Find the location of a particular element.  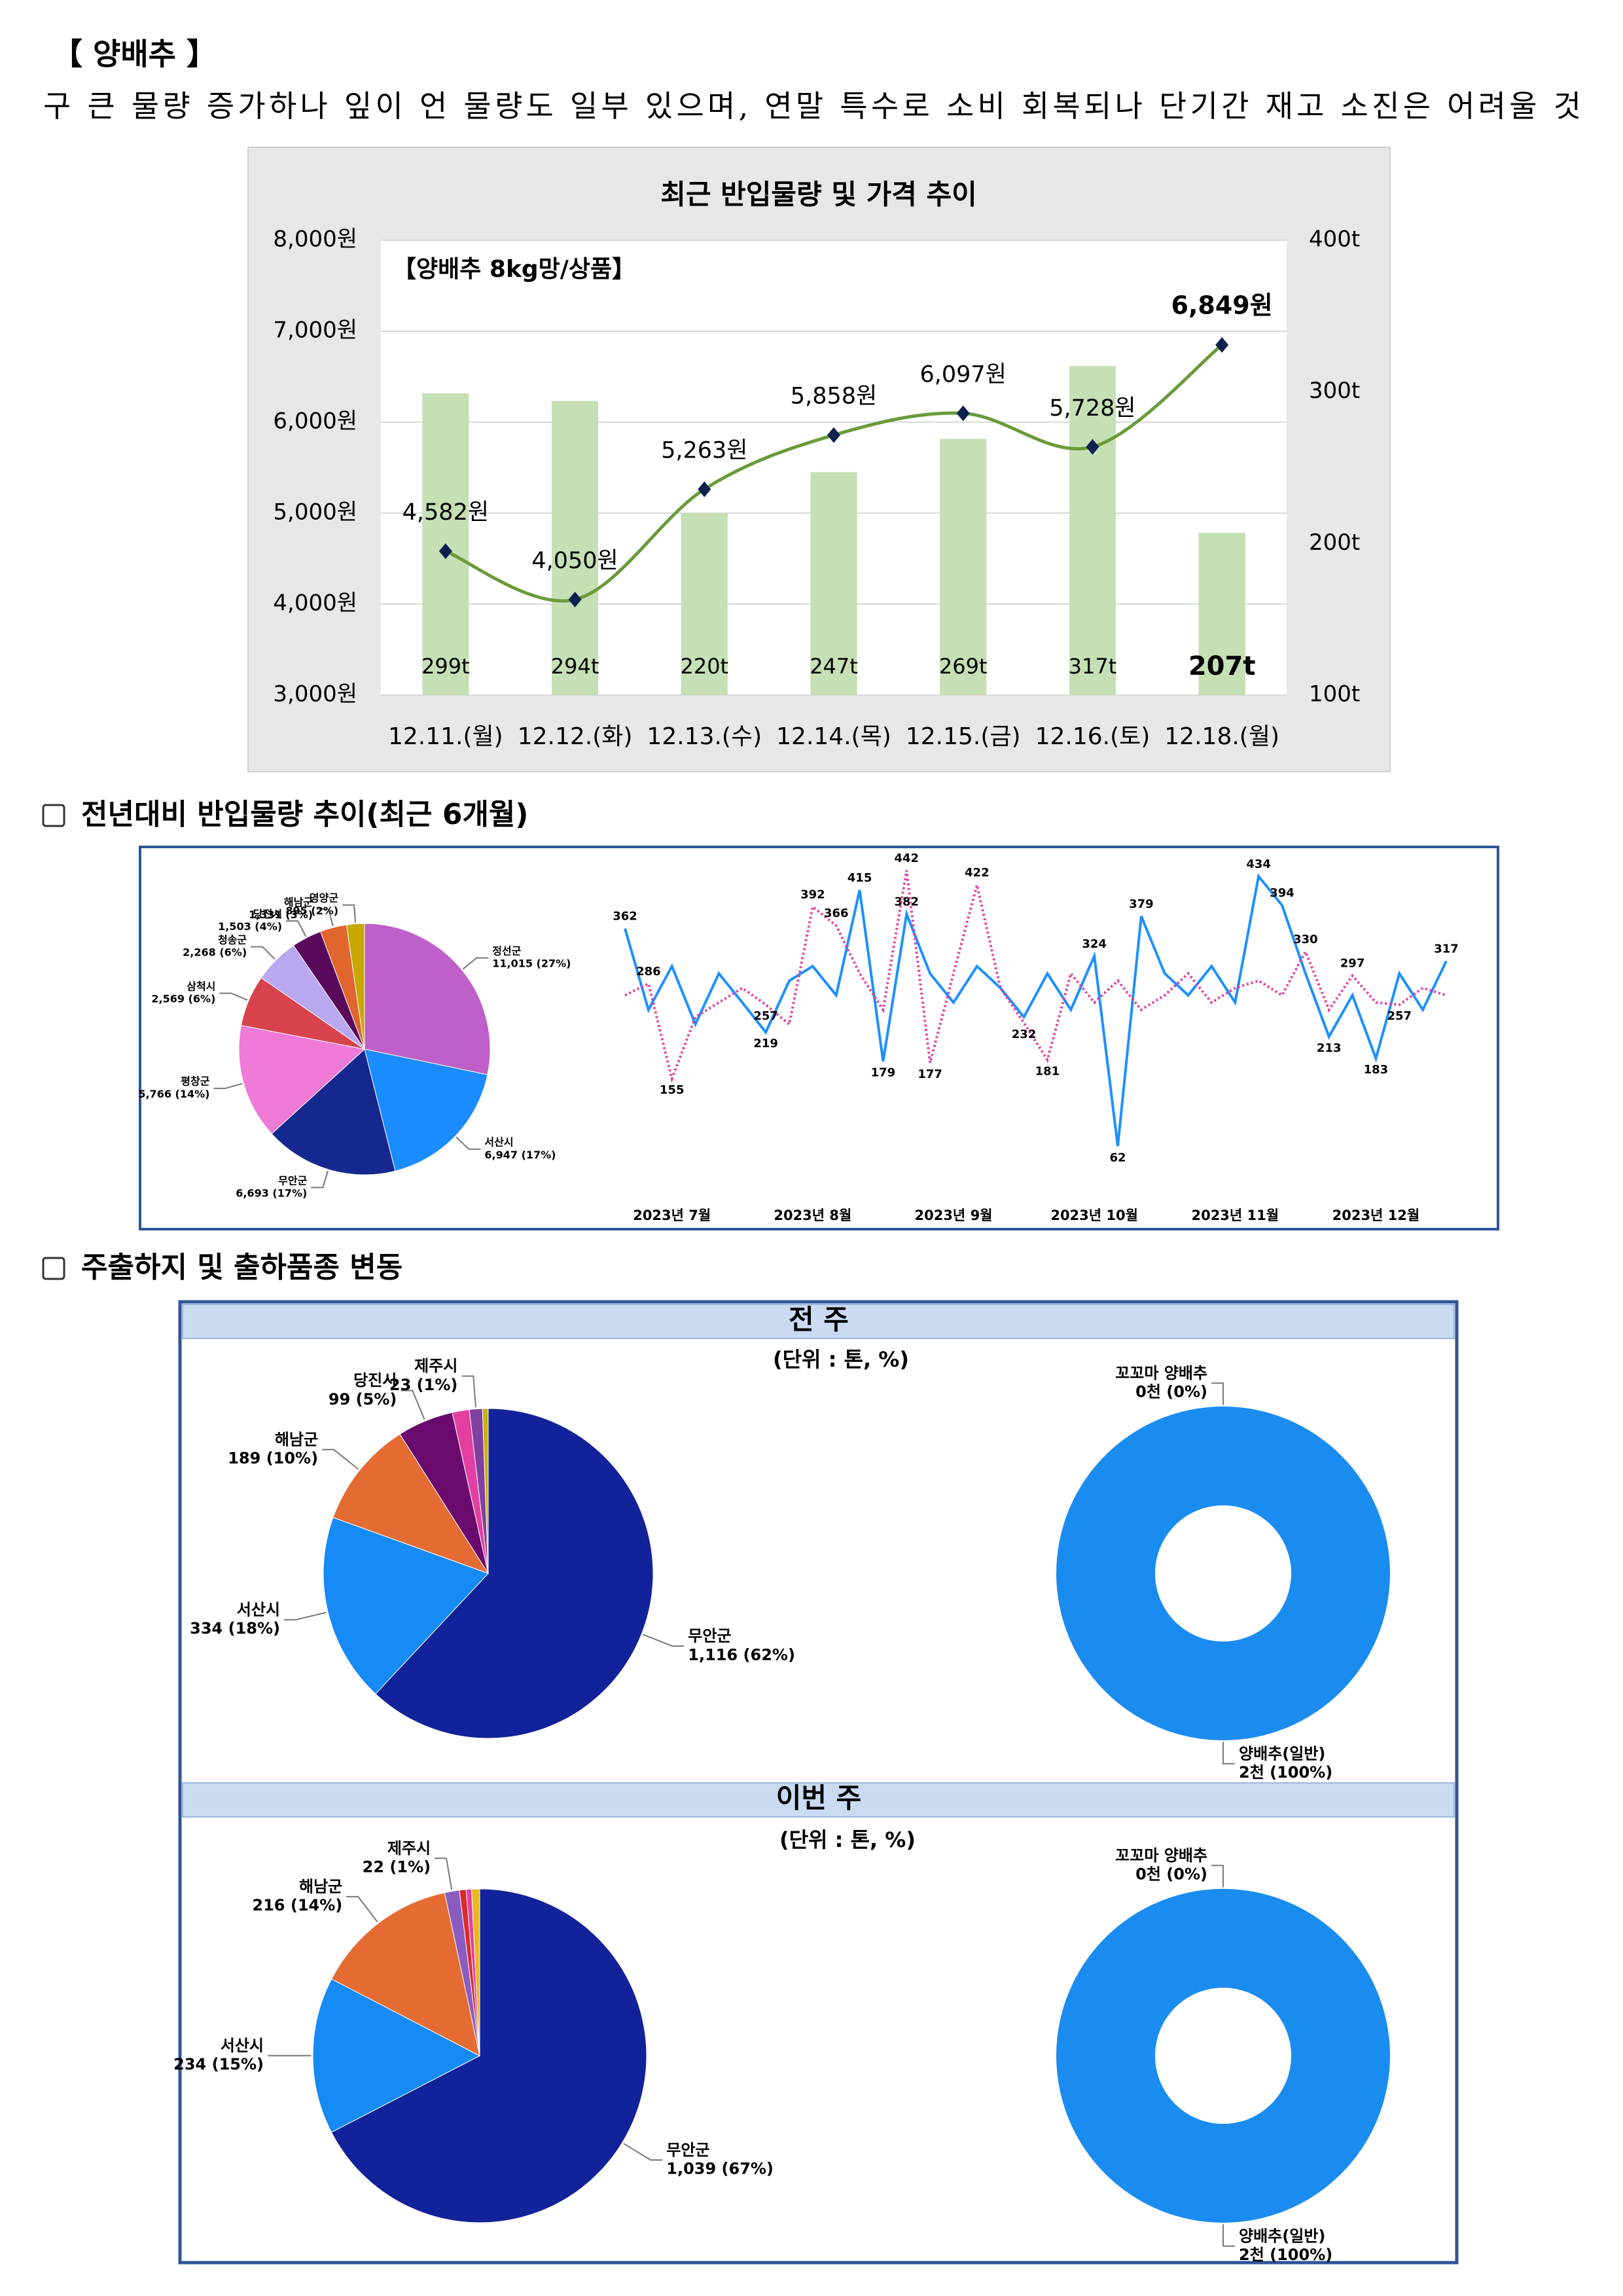

slice-value-label: 0천 (0%) is located at coordinates (1171, 1874).